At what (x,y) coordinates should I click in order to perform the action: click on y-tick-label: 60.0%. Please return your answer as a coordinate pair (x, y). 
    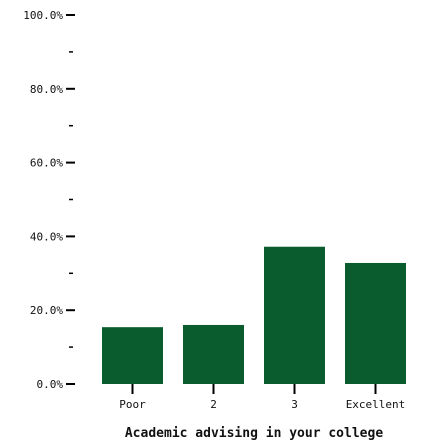
    Looking at the image, I should click on (46, 163).